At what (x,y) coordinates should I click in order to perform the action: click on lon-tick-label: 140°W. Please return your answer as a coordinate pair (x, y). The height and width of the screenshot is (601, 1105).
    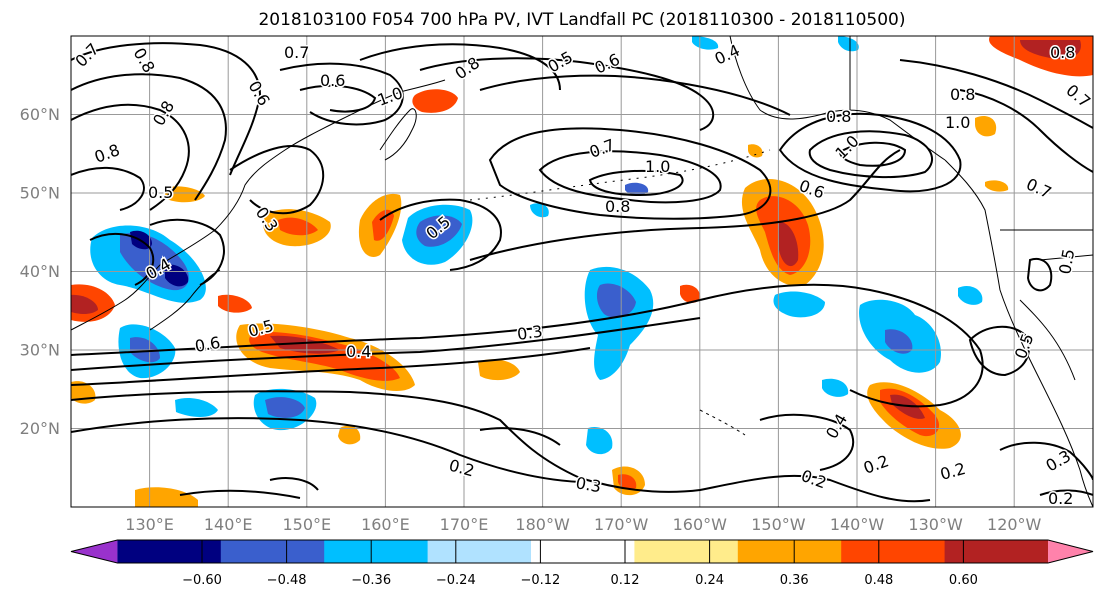
    Looking at the image, I should click on (857, 524).